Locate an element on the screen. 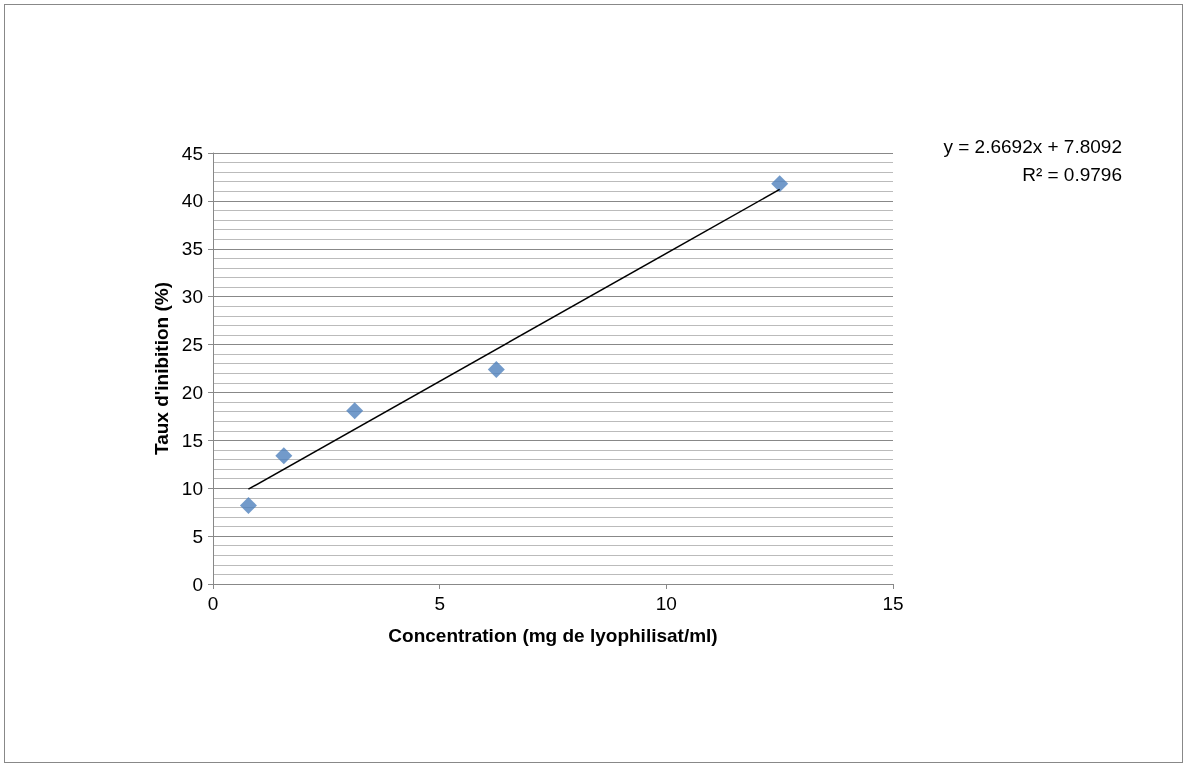 This screenshot has height=769, width=1189. y-tick-label: 30 is located at coordinates (192, 297).